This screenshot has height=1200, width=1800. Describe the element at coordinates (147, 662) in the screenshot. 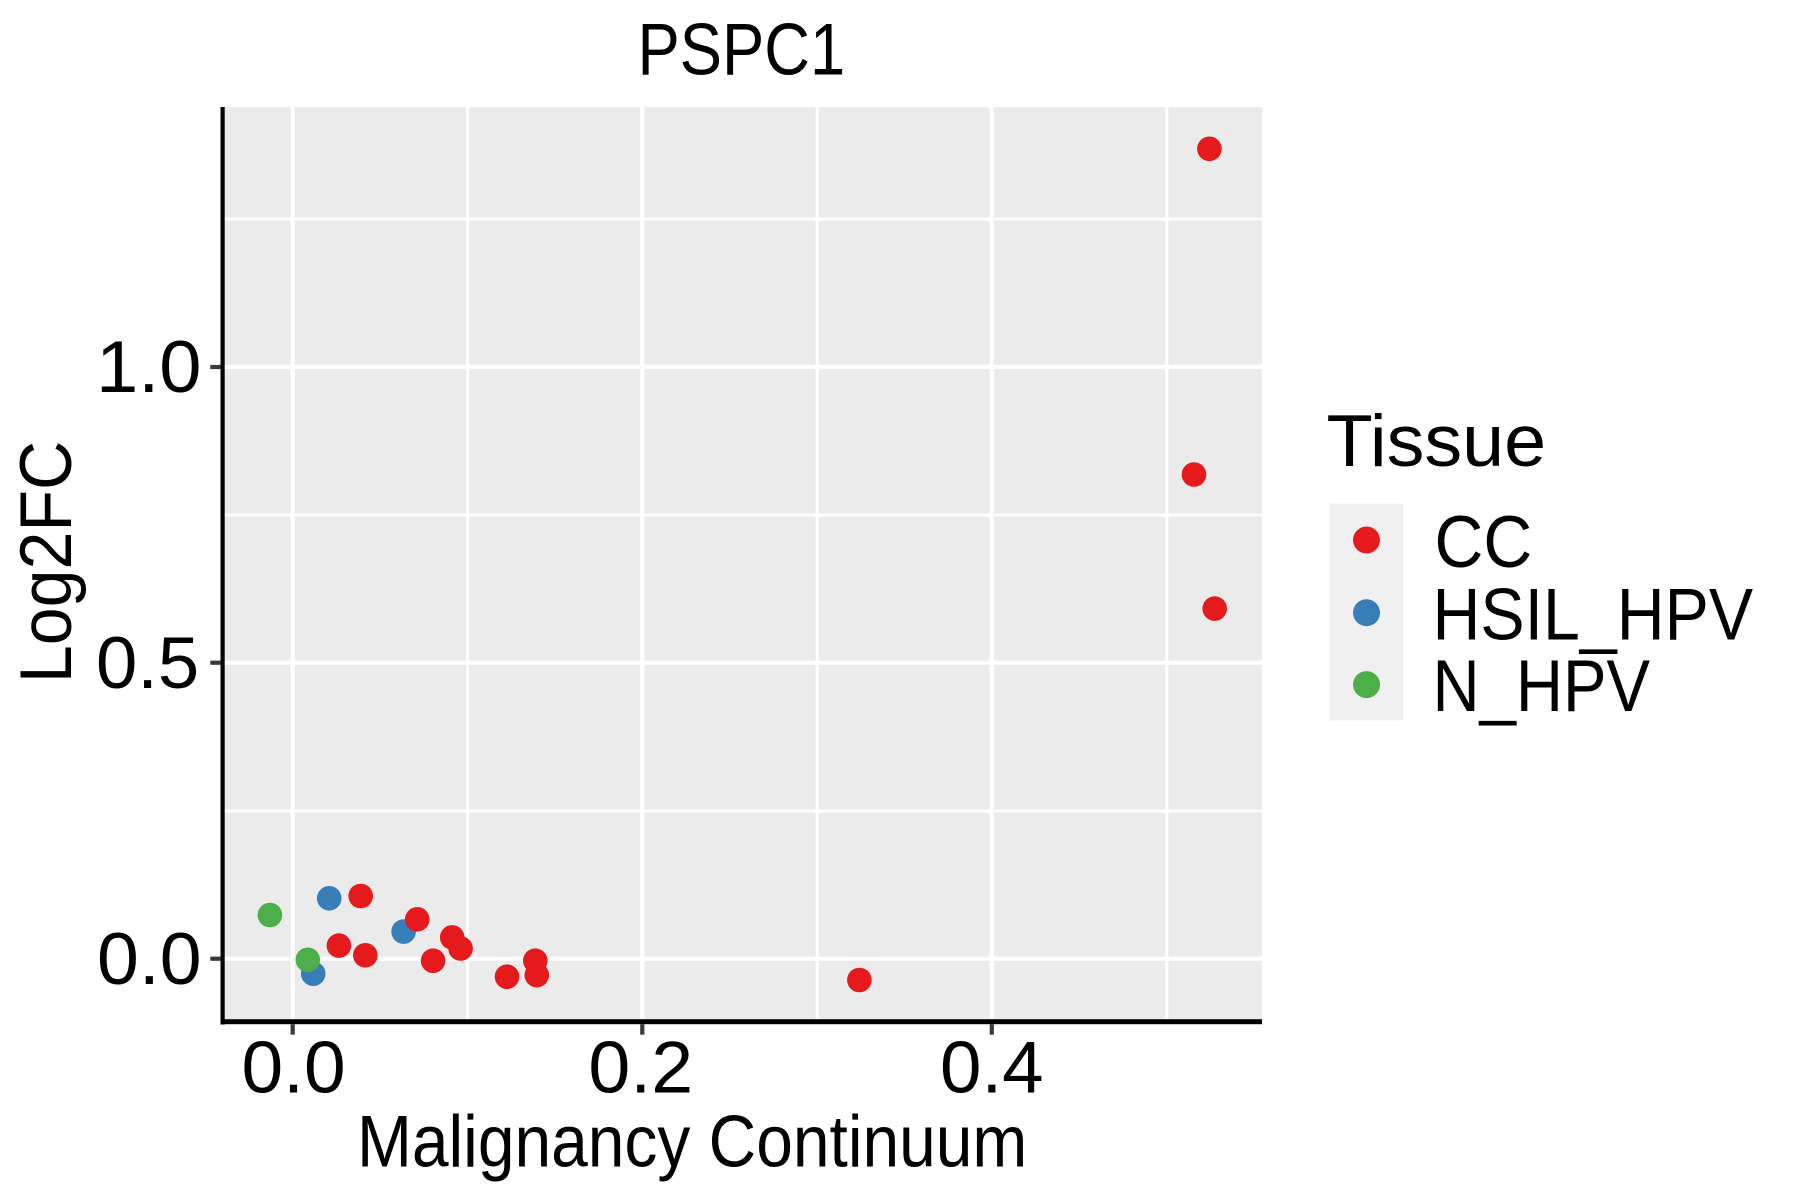

I see `svg-text: 0.5` at that location.